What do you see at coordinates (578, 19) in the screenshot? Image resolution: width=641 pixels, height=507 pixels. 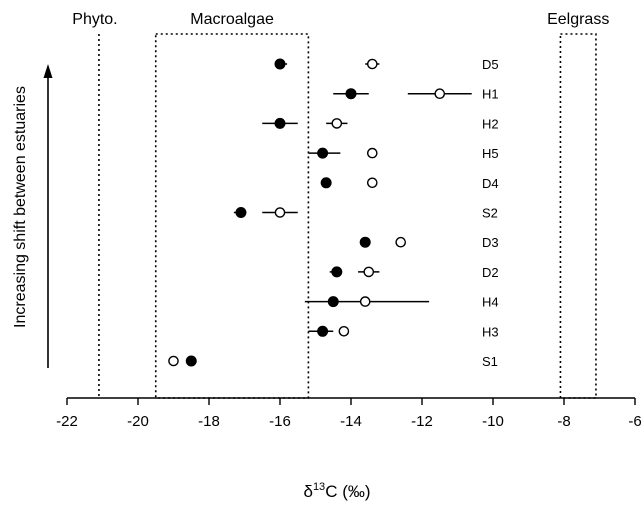 I see `region-eelgrass-label: Eelgrass` at bounding box center [578, 19].